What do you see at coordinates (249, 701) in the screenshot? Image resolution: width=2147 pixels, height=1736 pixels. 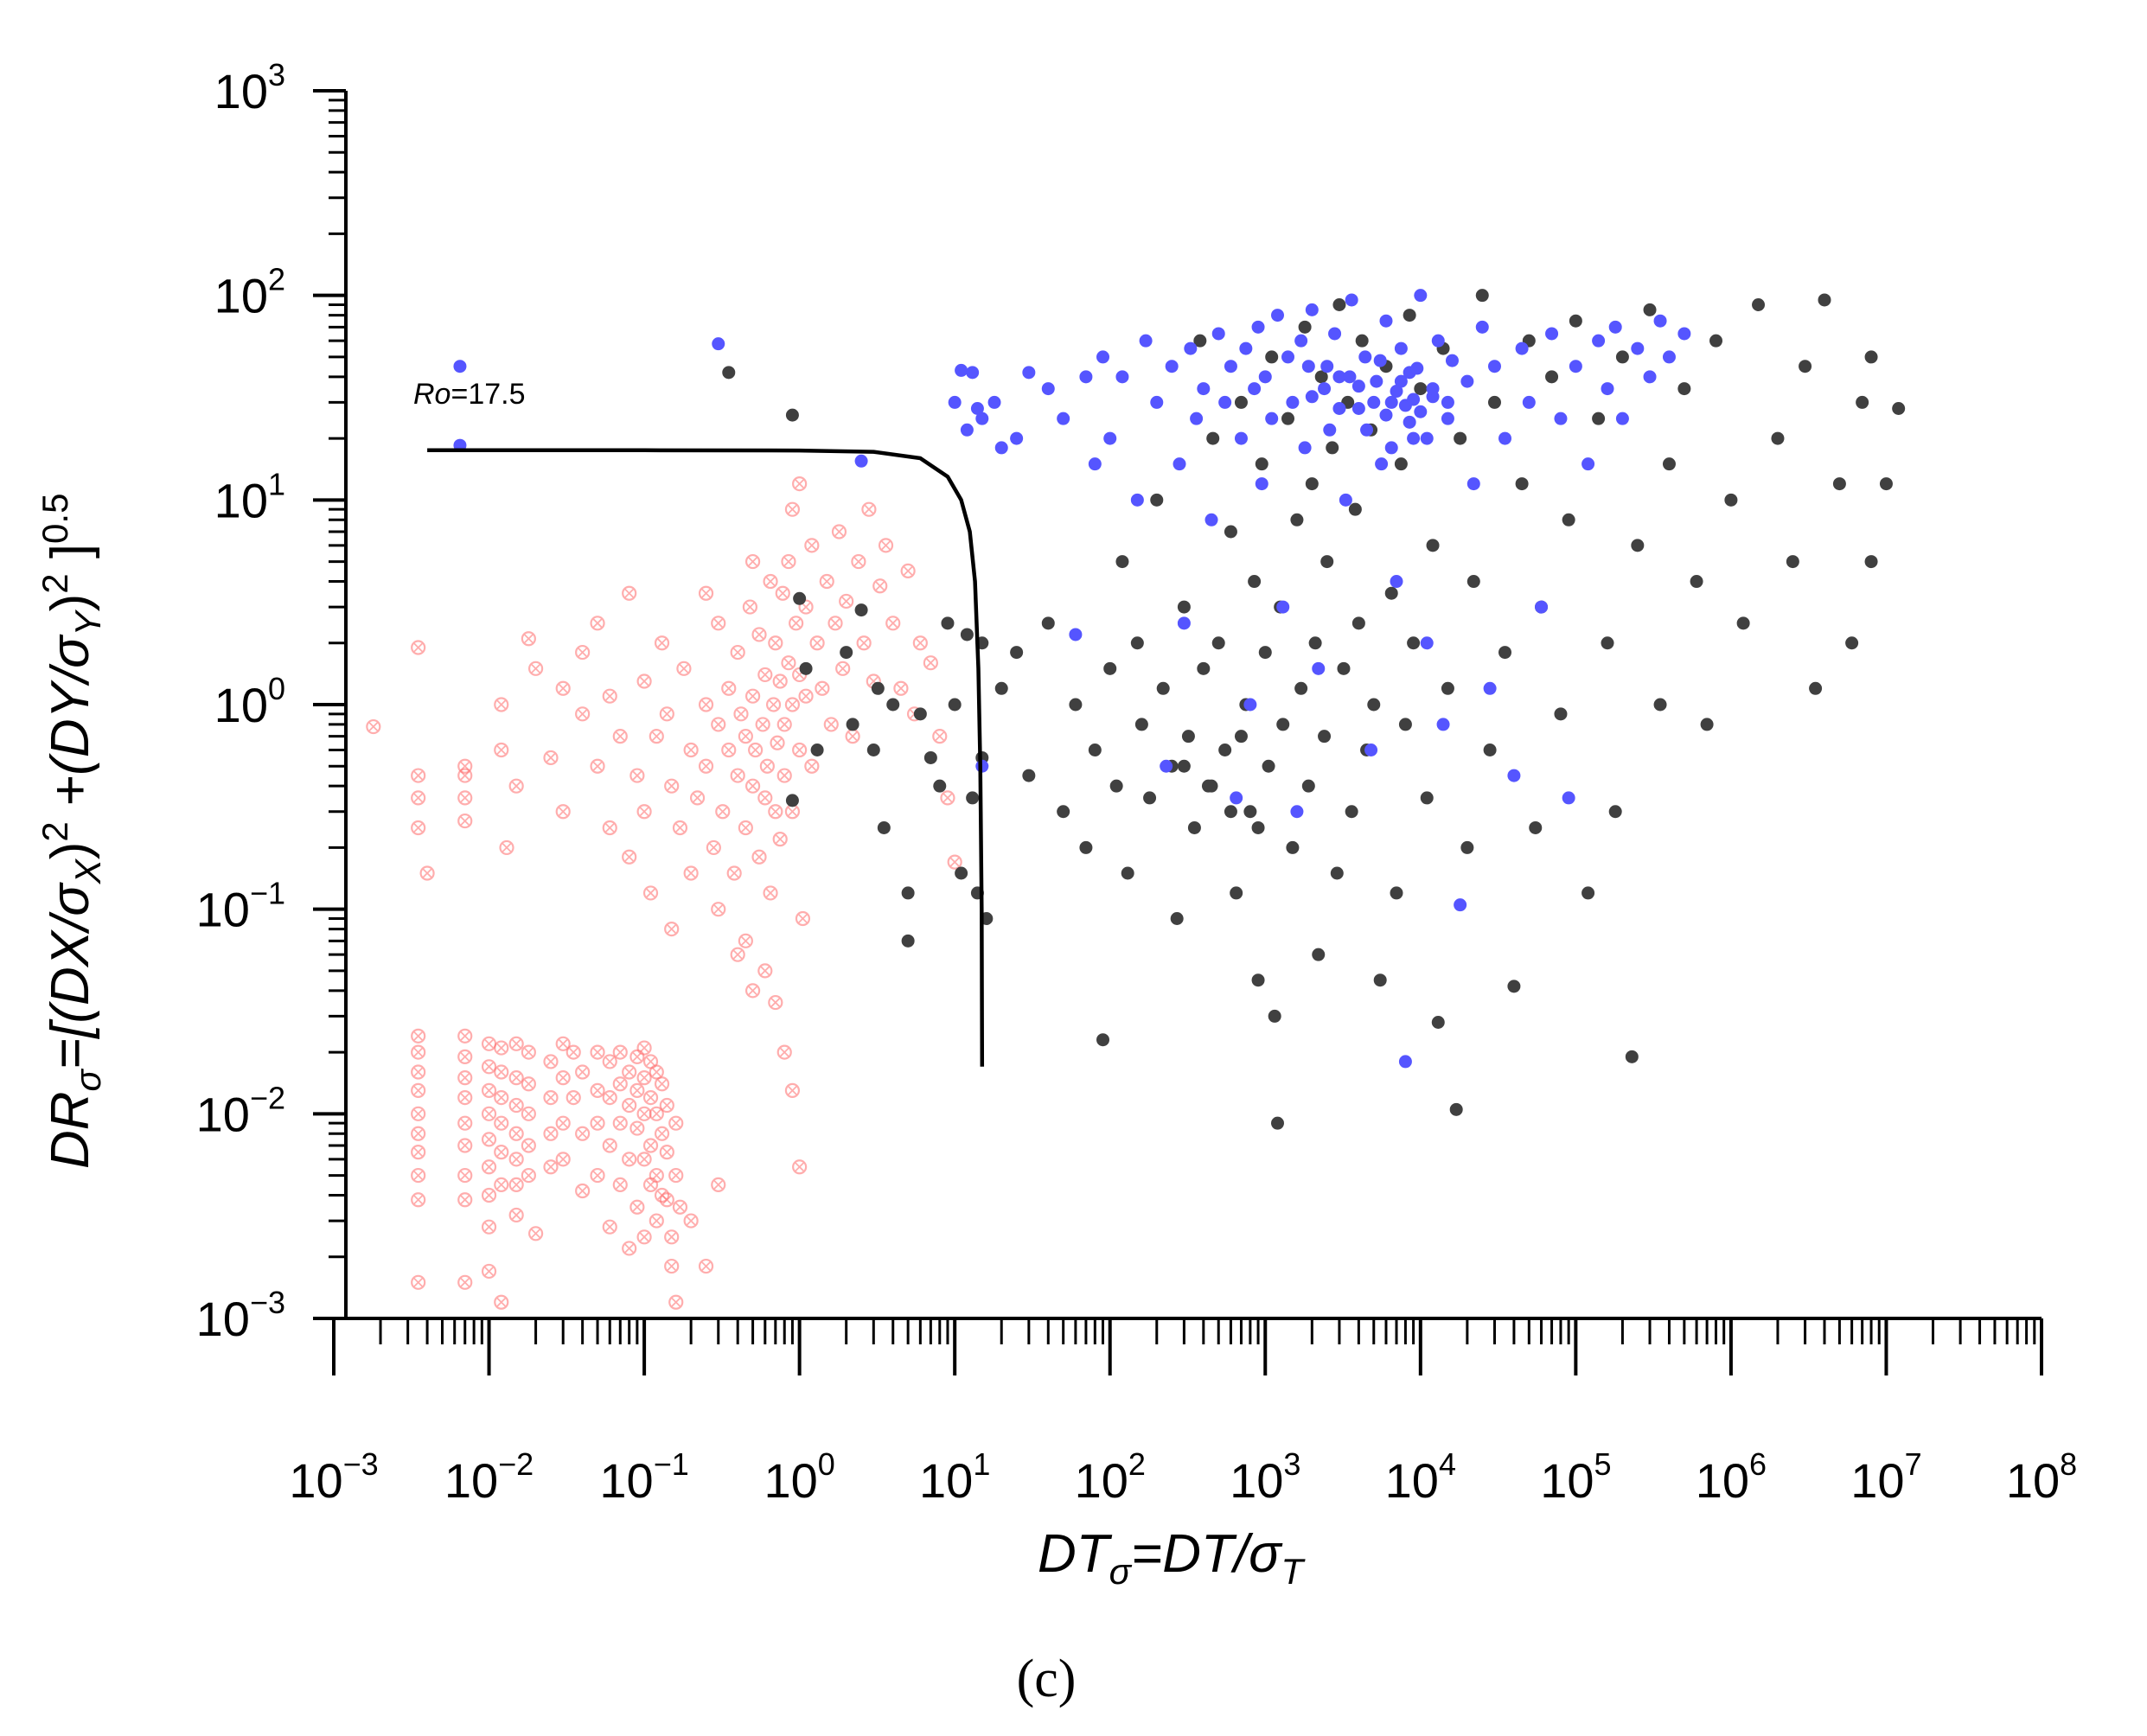 I see `y-tick-label: 100` at bounding box center [249, 701].